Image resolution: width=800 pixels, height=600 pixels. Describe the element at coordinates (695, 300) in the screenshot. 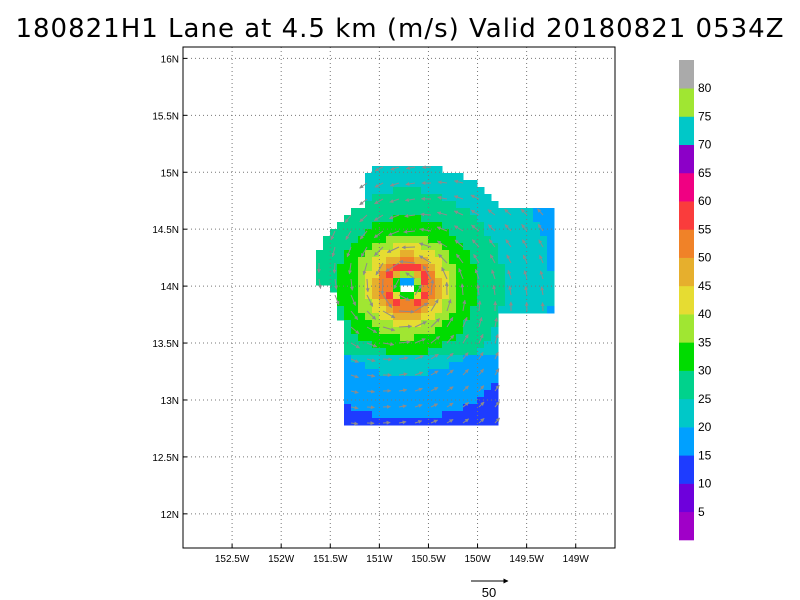

I see `colorbar: 5 10 15 20 25 30 35 40 45 50 55 60 65 70 75 80` at that location.